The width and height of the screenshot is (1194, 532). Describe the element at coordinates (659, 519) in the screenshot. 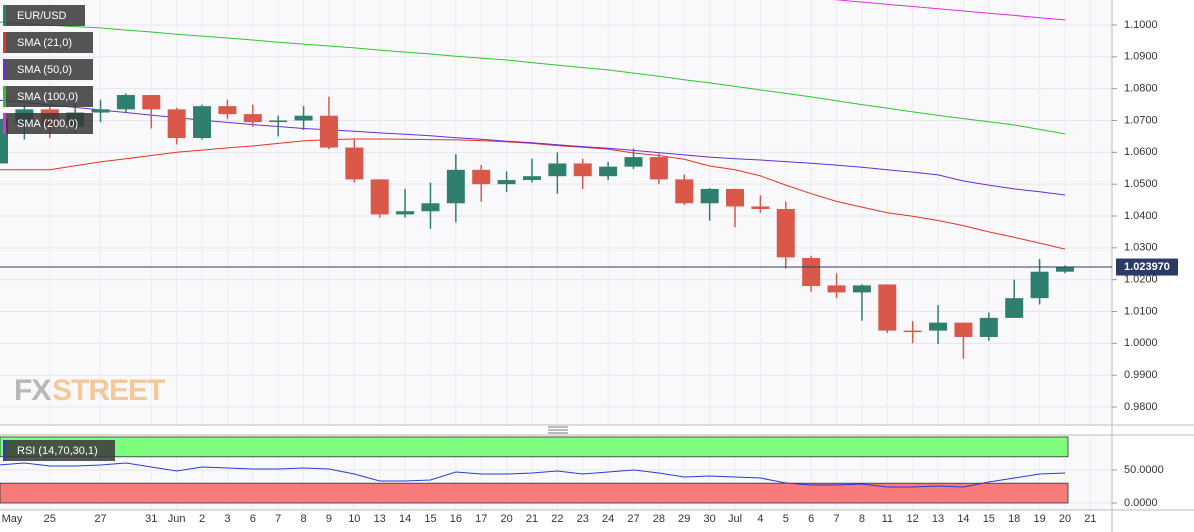

I see `x-tick-label: 28` at that location.